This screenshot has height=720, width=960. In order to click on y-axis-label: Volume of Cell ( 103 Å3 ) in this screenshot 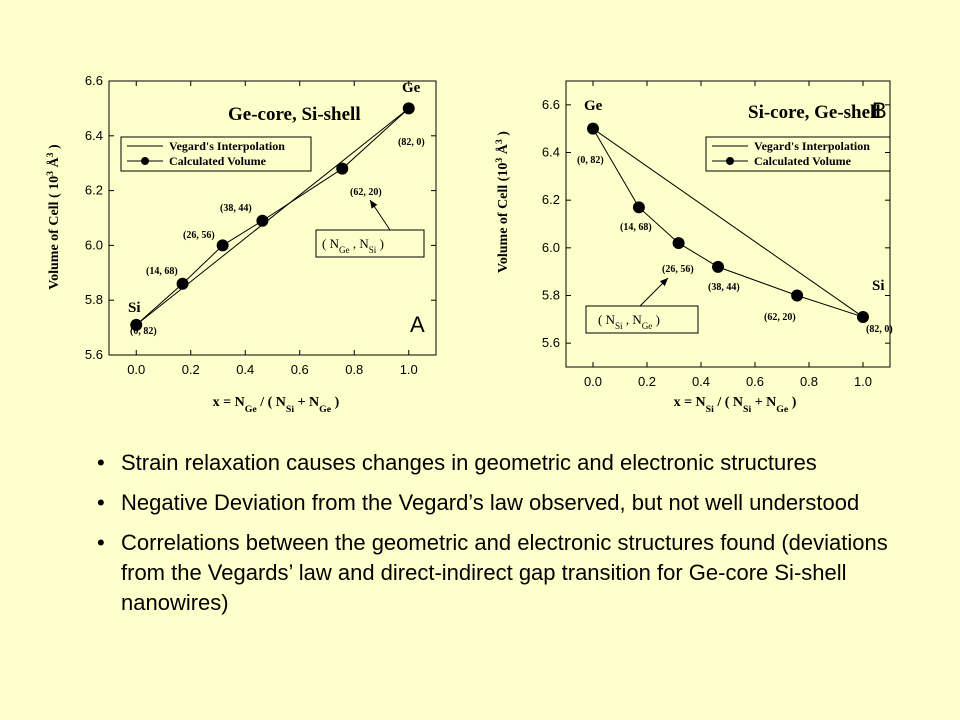, I will do `click(54, 217)`.